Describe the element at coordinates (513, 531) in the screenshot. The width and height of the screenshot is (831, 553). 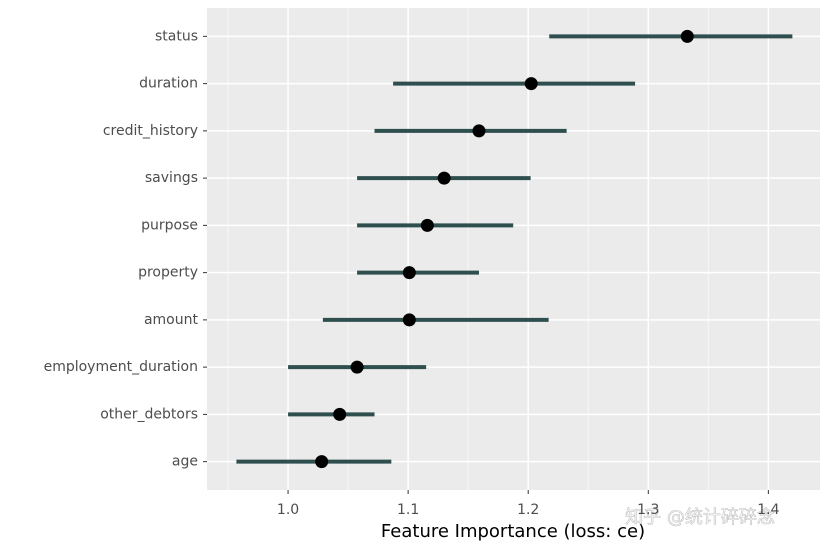
I see `x-axis-title: Feature Importance (loss: ce)` at that location.